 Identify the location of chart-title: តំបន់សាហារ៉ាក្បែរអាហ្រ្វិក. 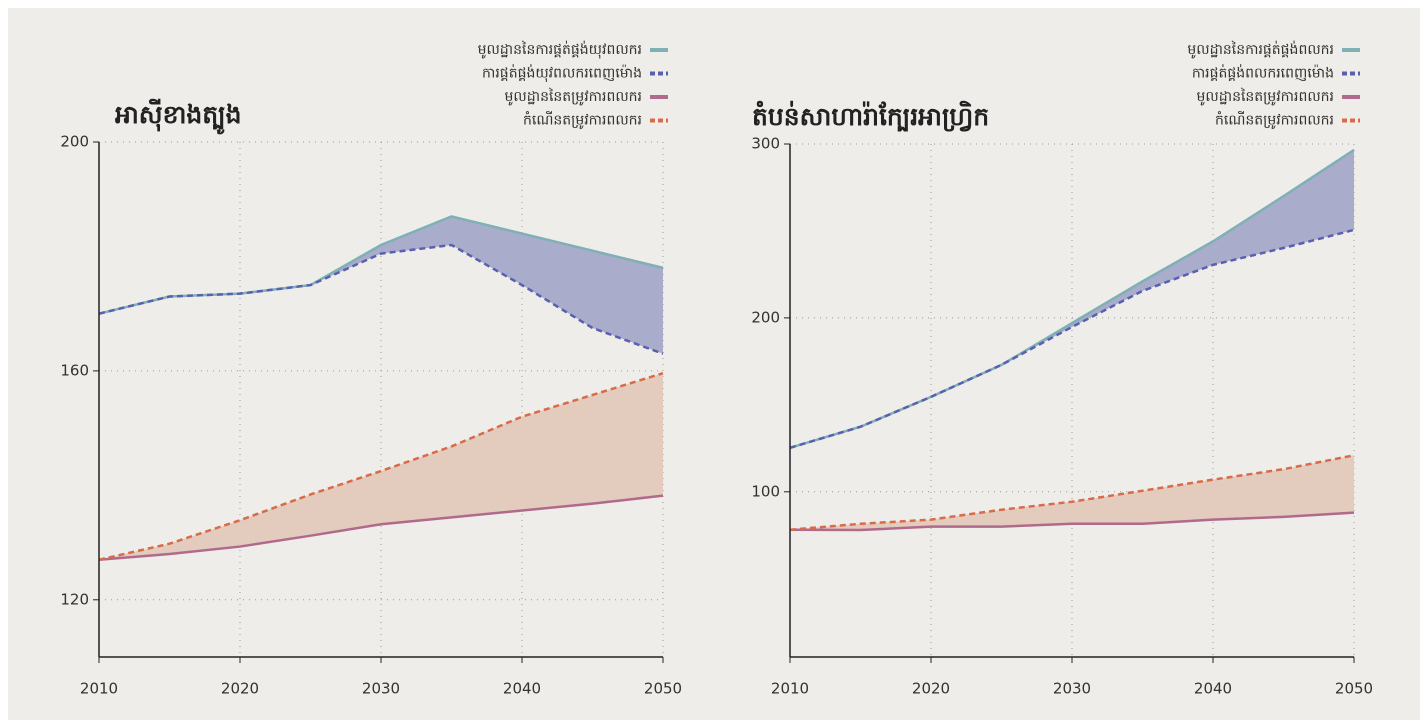
(870, 116).